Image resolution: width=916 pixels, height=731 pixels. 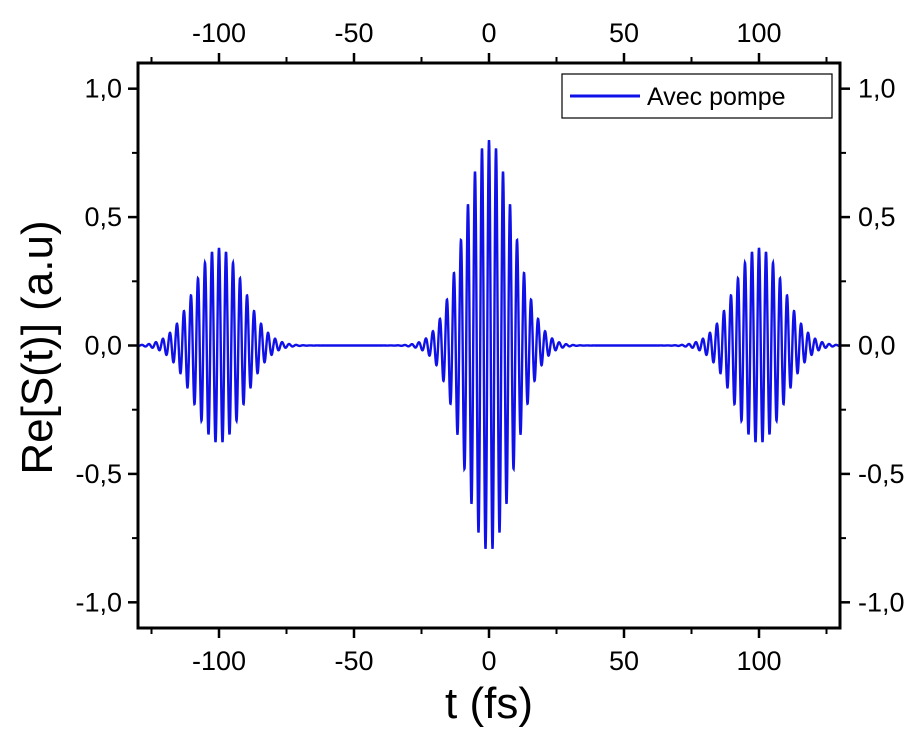 I want to click on x-tick-label-top: 100, so click(x=758, y=33).